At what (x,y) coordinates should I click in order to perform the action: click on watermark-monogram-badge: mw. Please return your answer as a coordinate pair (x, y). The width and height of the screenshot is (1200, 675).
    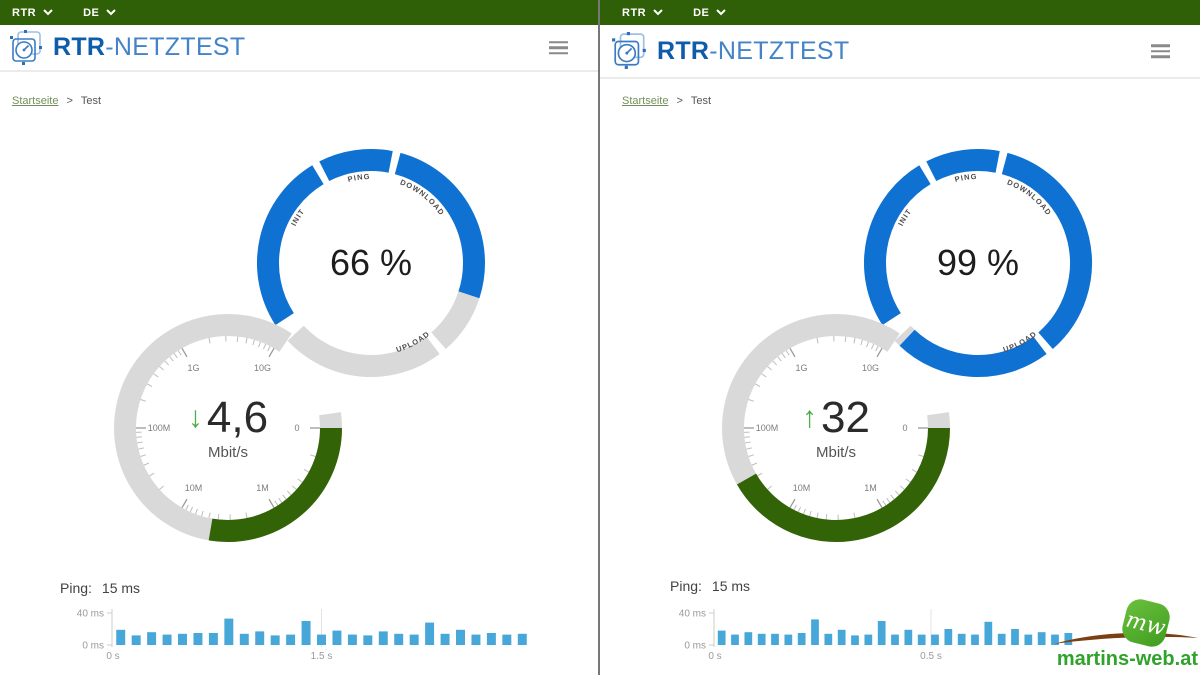
    Looking at the image, I should click on (1146, 623).